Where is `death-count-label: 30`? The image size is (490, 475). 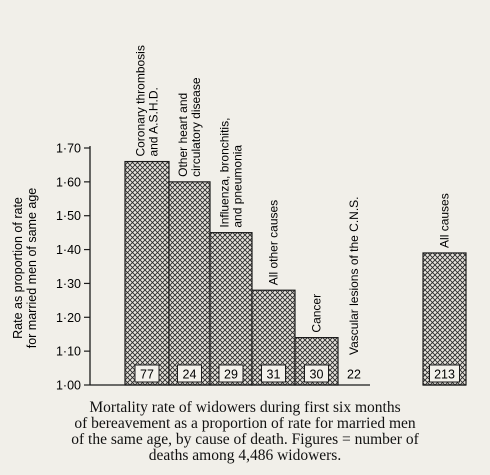
death-count-label: 30 is located at coordinates (317, 375).